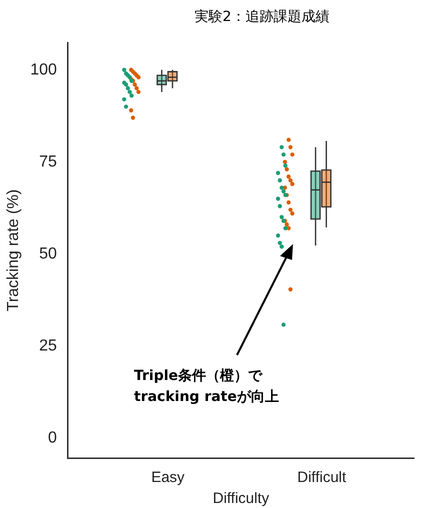  Describe the element at coordinates (48, 345) in the screenshot. I see `y-tick-label: 25` at that location.